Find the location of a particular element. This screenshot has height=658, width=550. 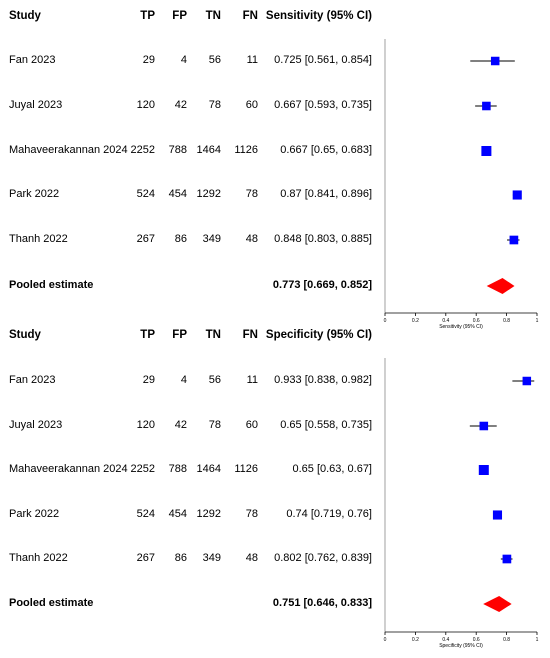

estimate-ci-text: 0.667 [0.65, 0.683] is located at coordinates (326, 150).